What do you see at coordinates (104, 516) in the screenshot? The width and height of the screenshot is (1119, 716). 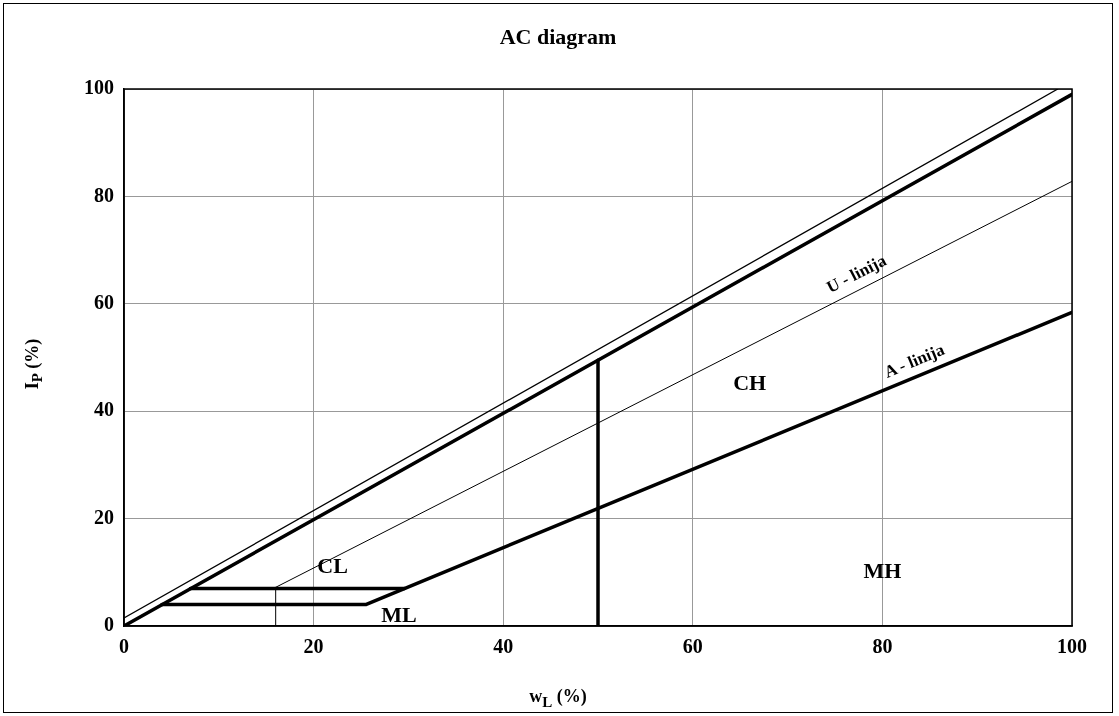 I see `y-tick-label: 20` at bounding box center [104, 516].